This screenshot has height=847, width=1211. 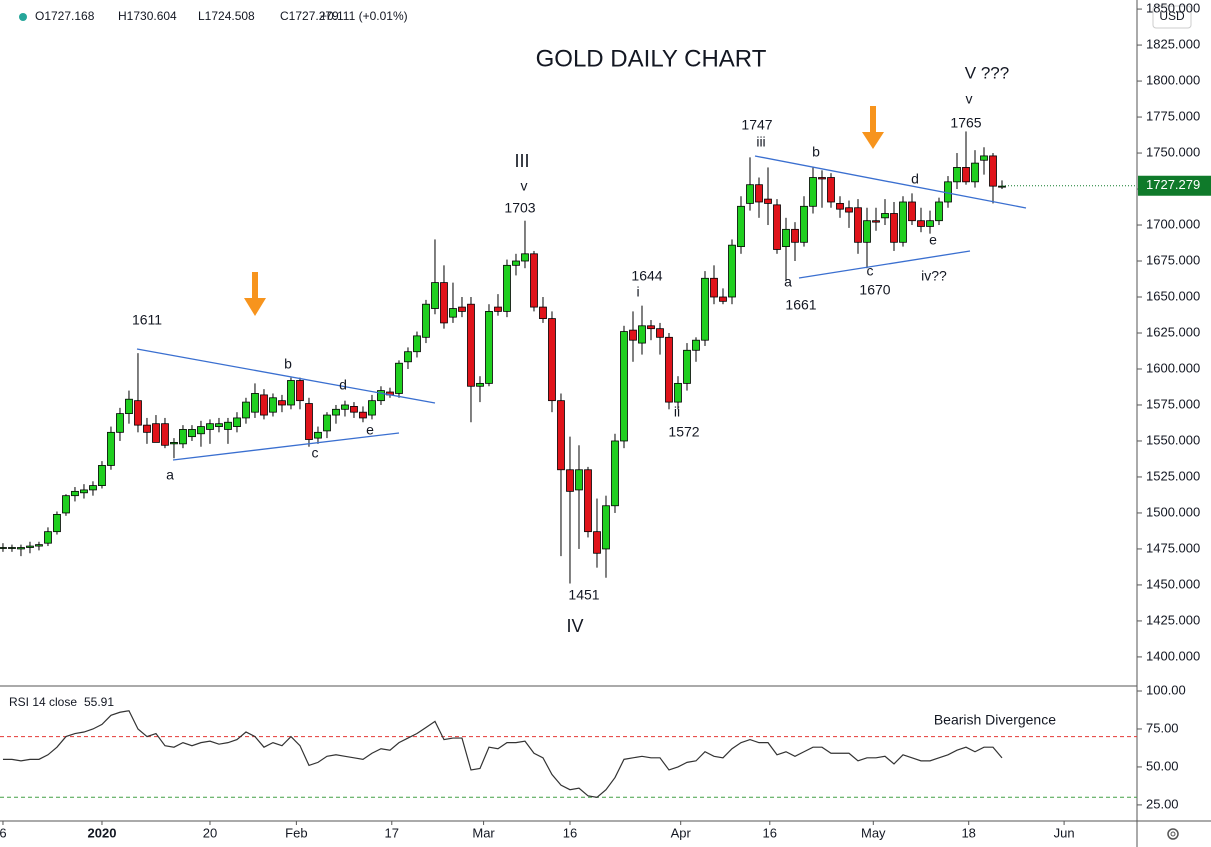 I want to click on gear-hub, so click(x=1173, y=834).